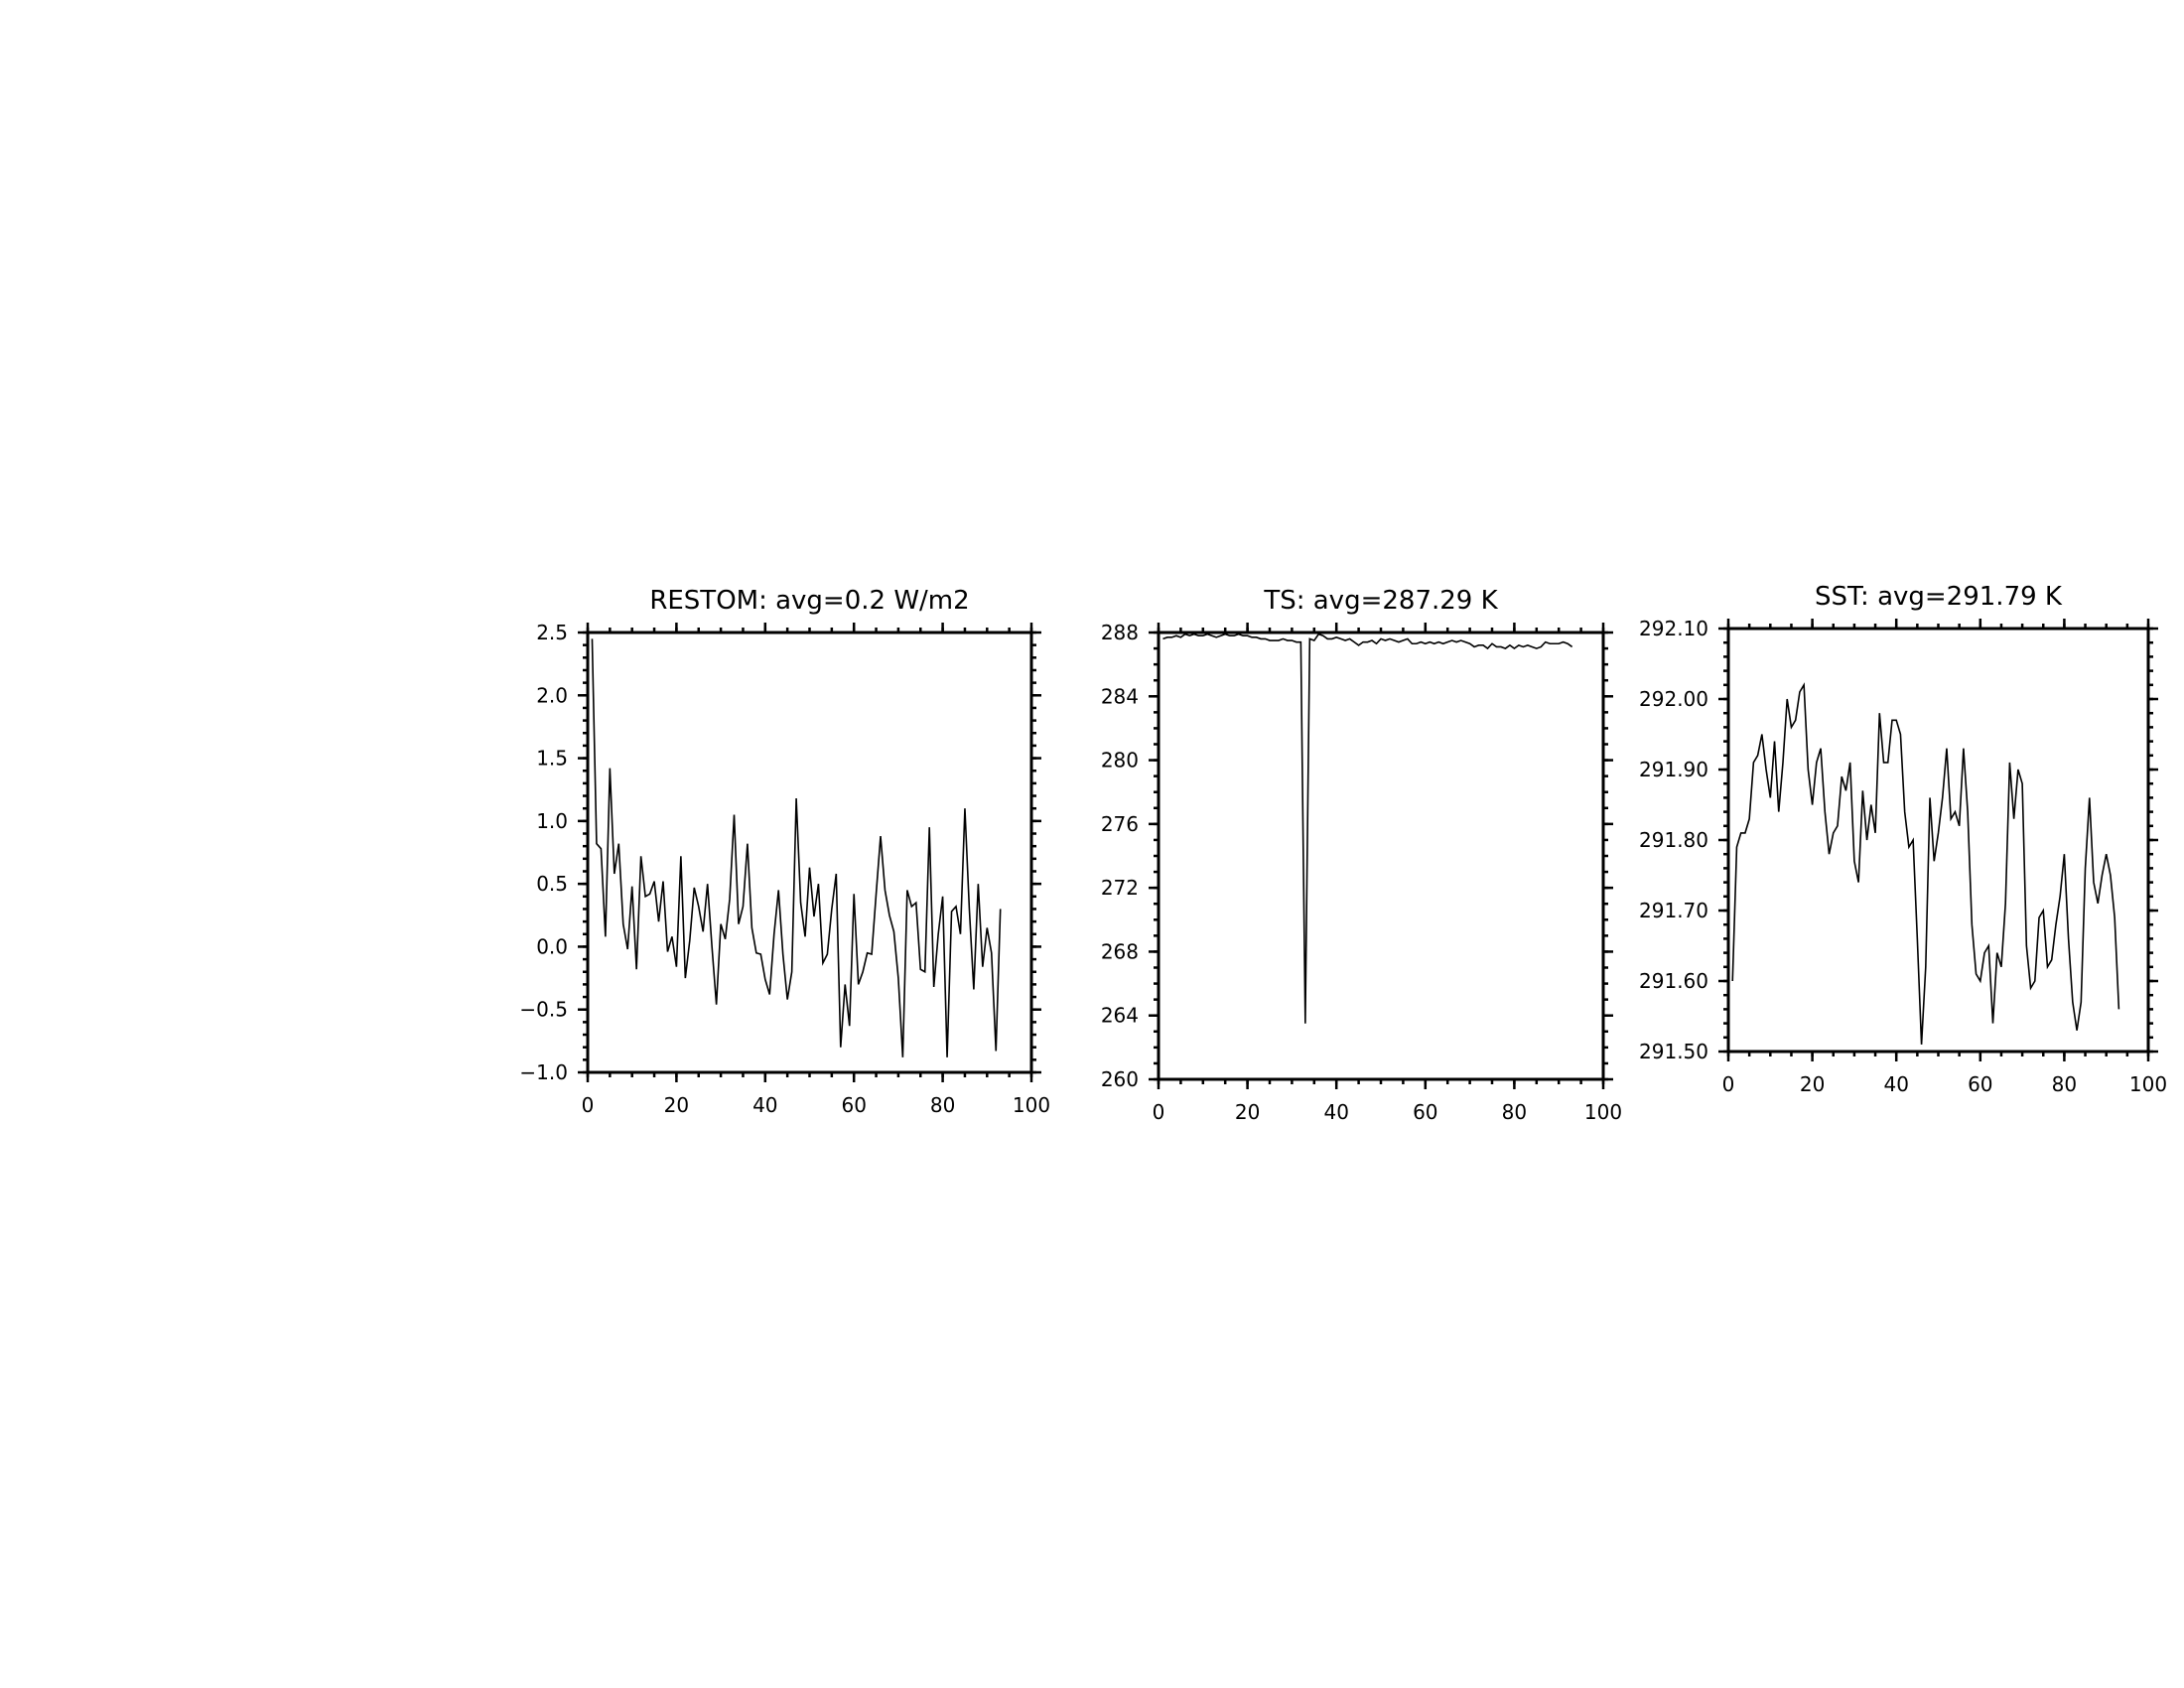 The image size is (2184, 1688). Describe the element at coordinates (1247, 1112) in the screenshot. I see `x-tick-label: 20` at that location.